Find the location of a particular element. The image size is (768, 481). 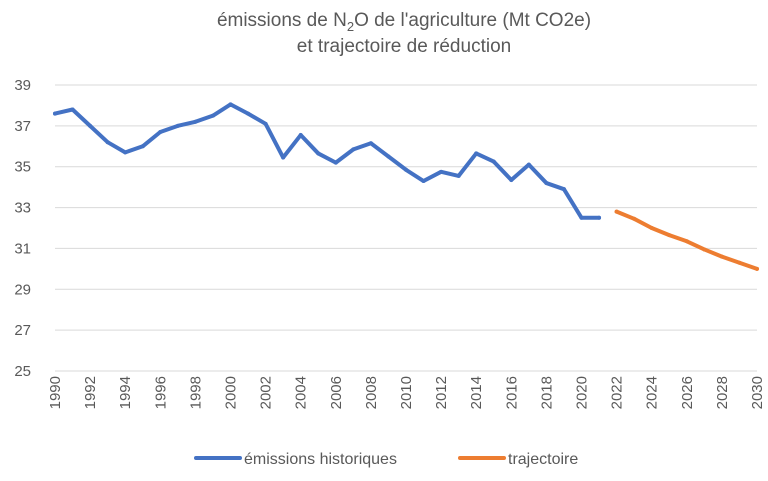

data-point-1-2013 is located at coordinates (458, 175).